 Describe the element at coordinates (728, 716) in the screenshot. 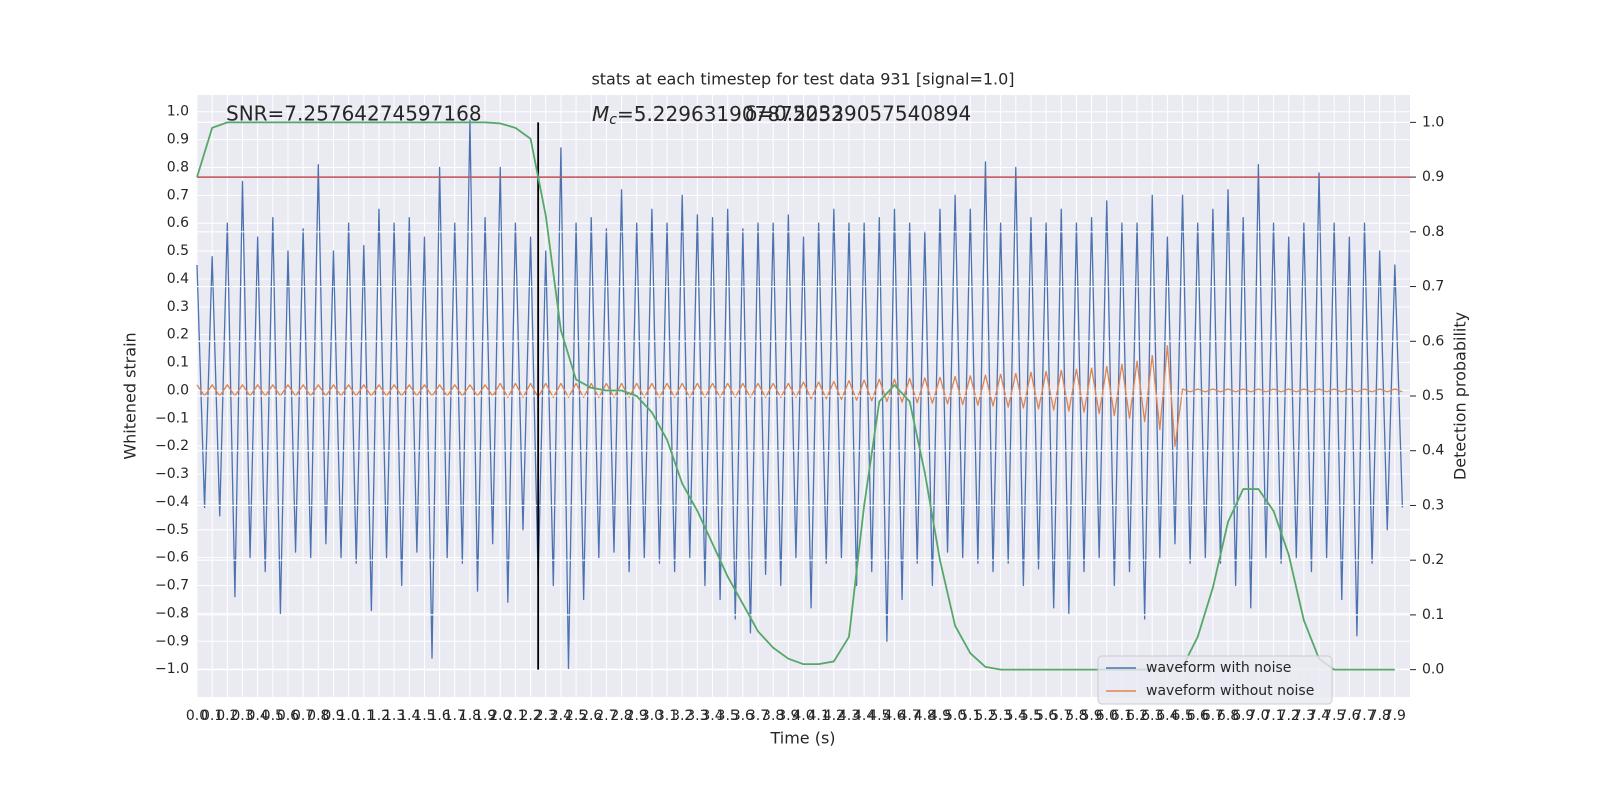

I see `x-tick-label: 3.5` at that location.